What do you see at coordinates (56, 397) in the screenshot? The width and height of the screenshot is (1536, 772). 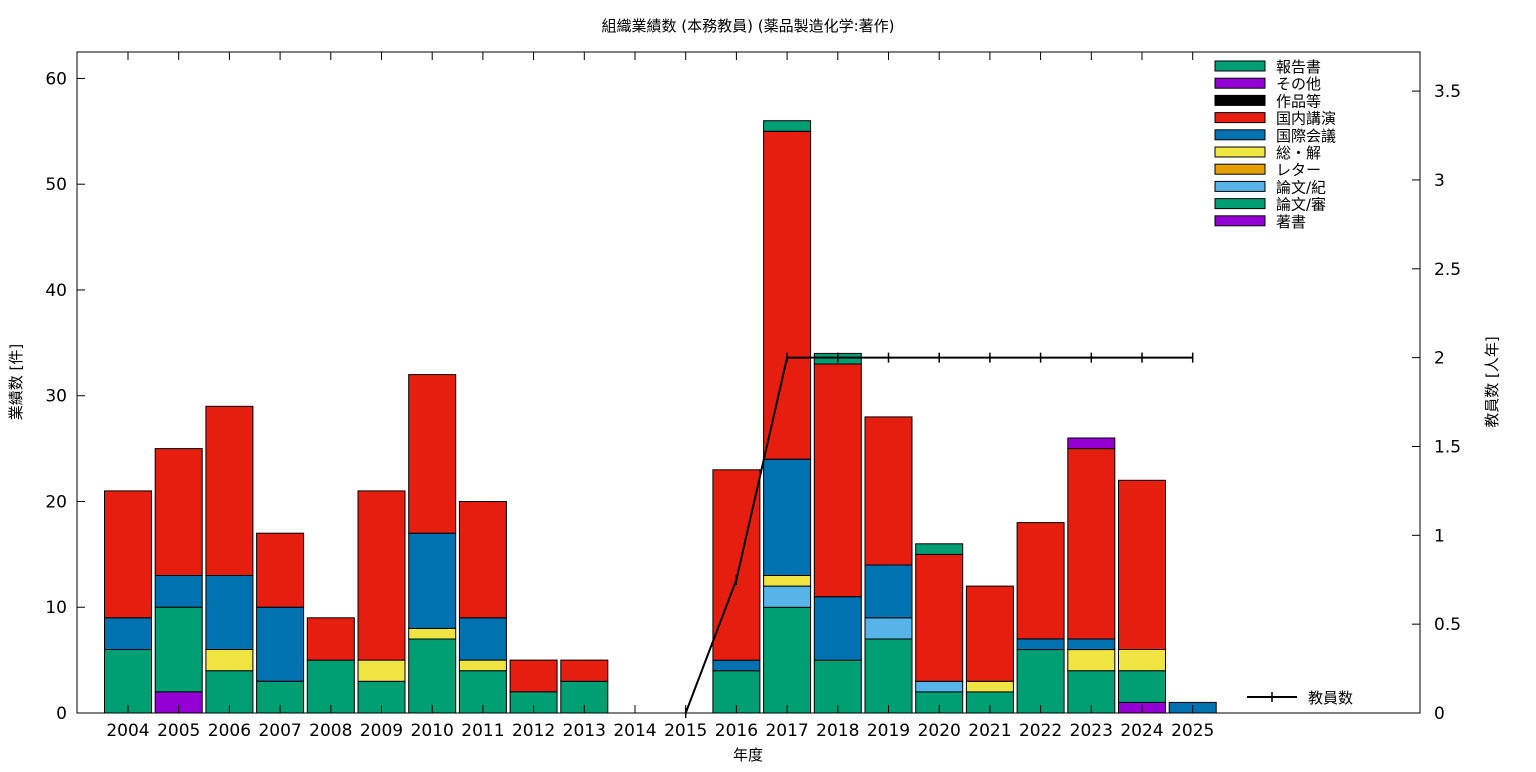 I see `y-tick-label: 30` at bounding box center [56, 397].